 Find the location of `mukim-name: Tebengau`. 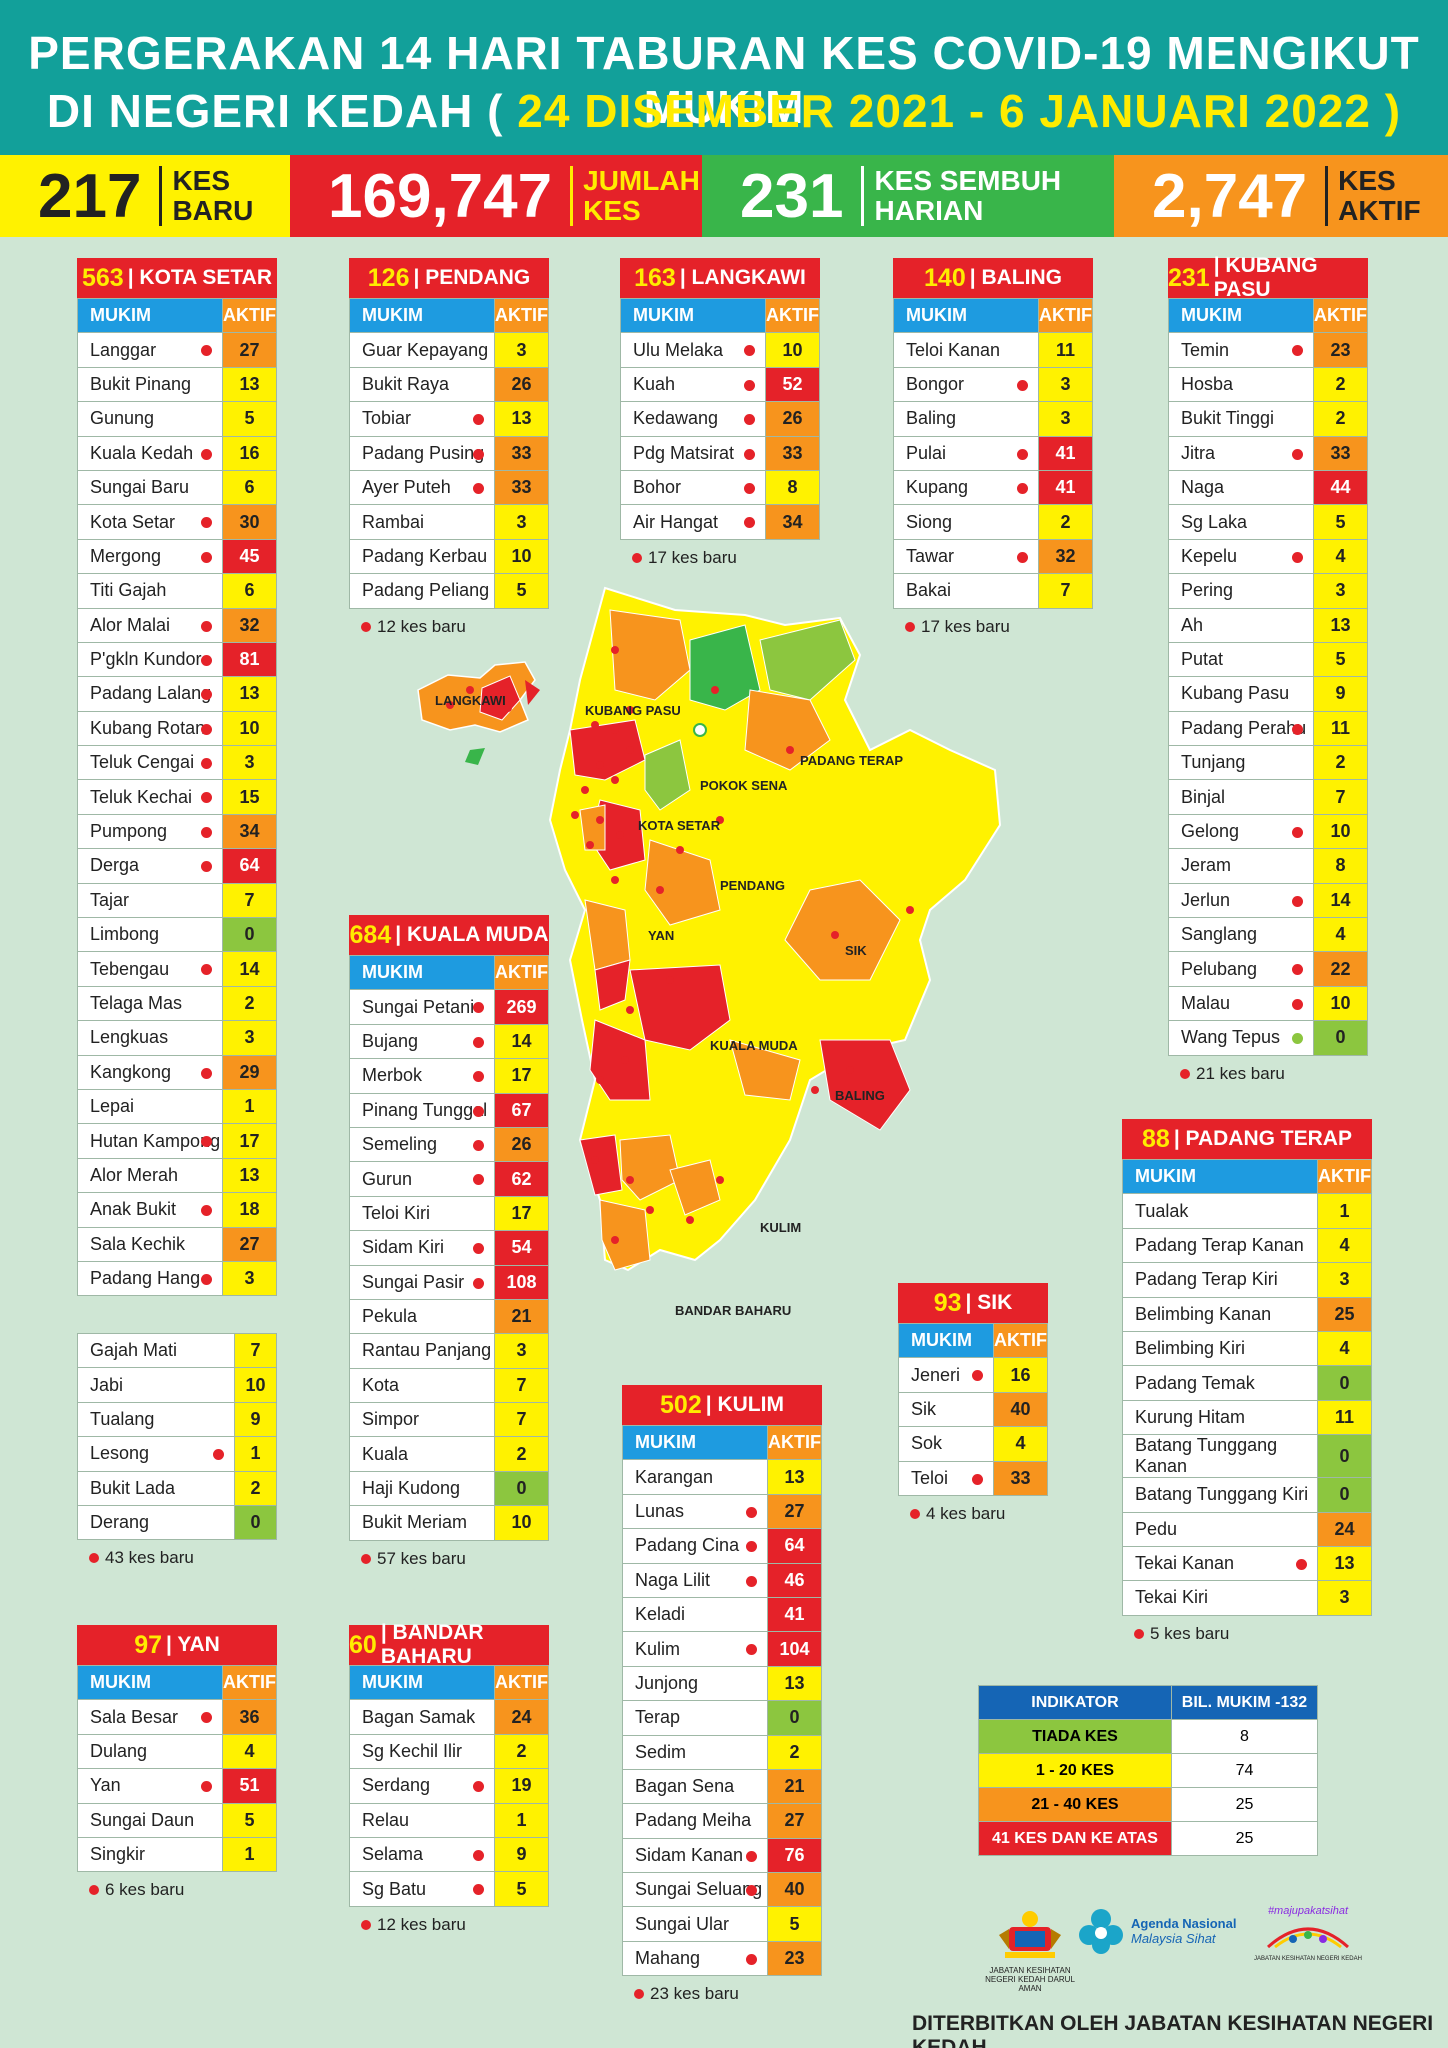

mukim-name: Tebengau is located at coordinates (150, 969).